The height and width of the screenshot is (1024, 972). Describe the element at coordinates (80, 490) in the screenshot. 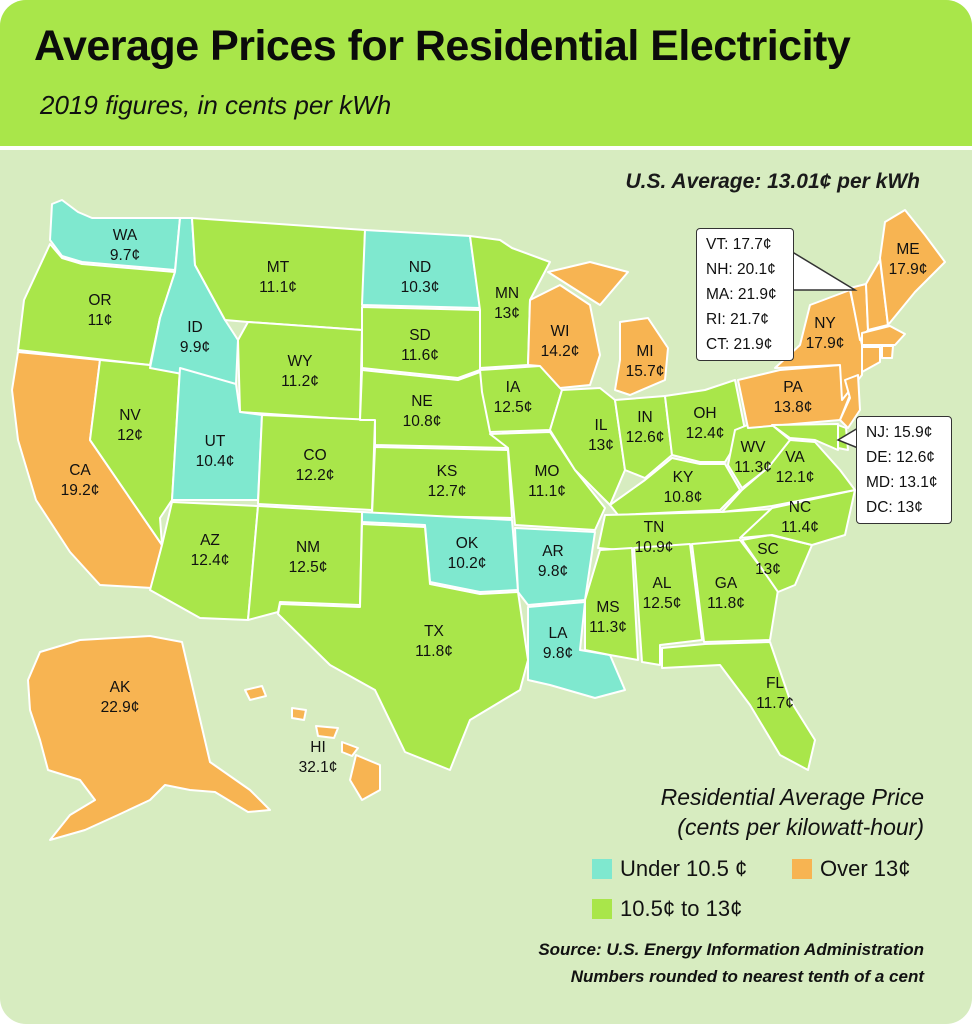

I see `label-ca-price: 19.2¢` at that location.